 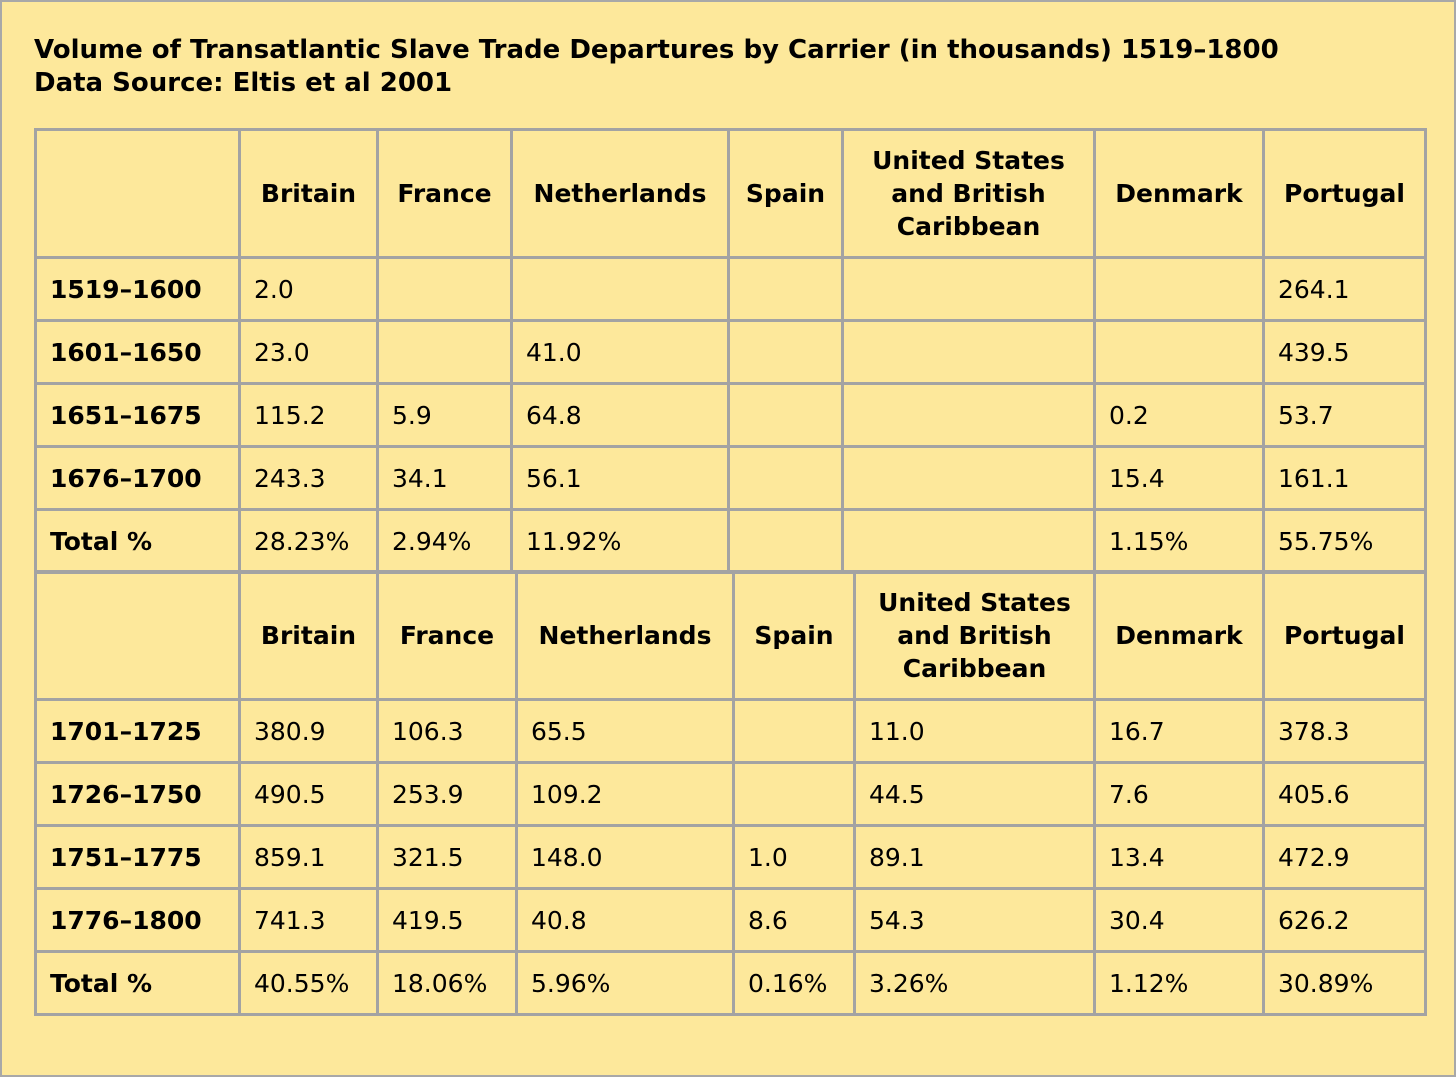 I want to click on data-row: 1651–1675 115.2 5.9 64.8 0.2 53.7, so click(x=730, y=415).